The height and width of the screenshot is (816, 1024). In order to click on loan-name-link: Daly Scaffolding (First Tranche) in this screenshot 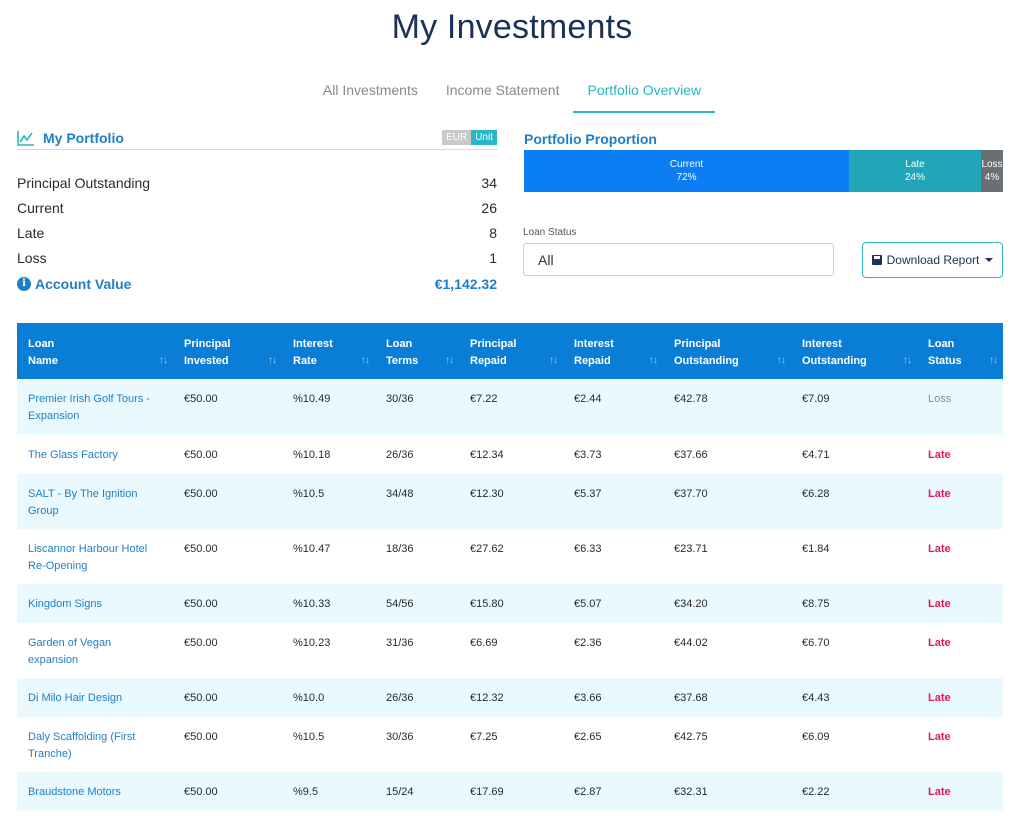, I will do `click(82, 745)`.